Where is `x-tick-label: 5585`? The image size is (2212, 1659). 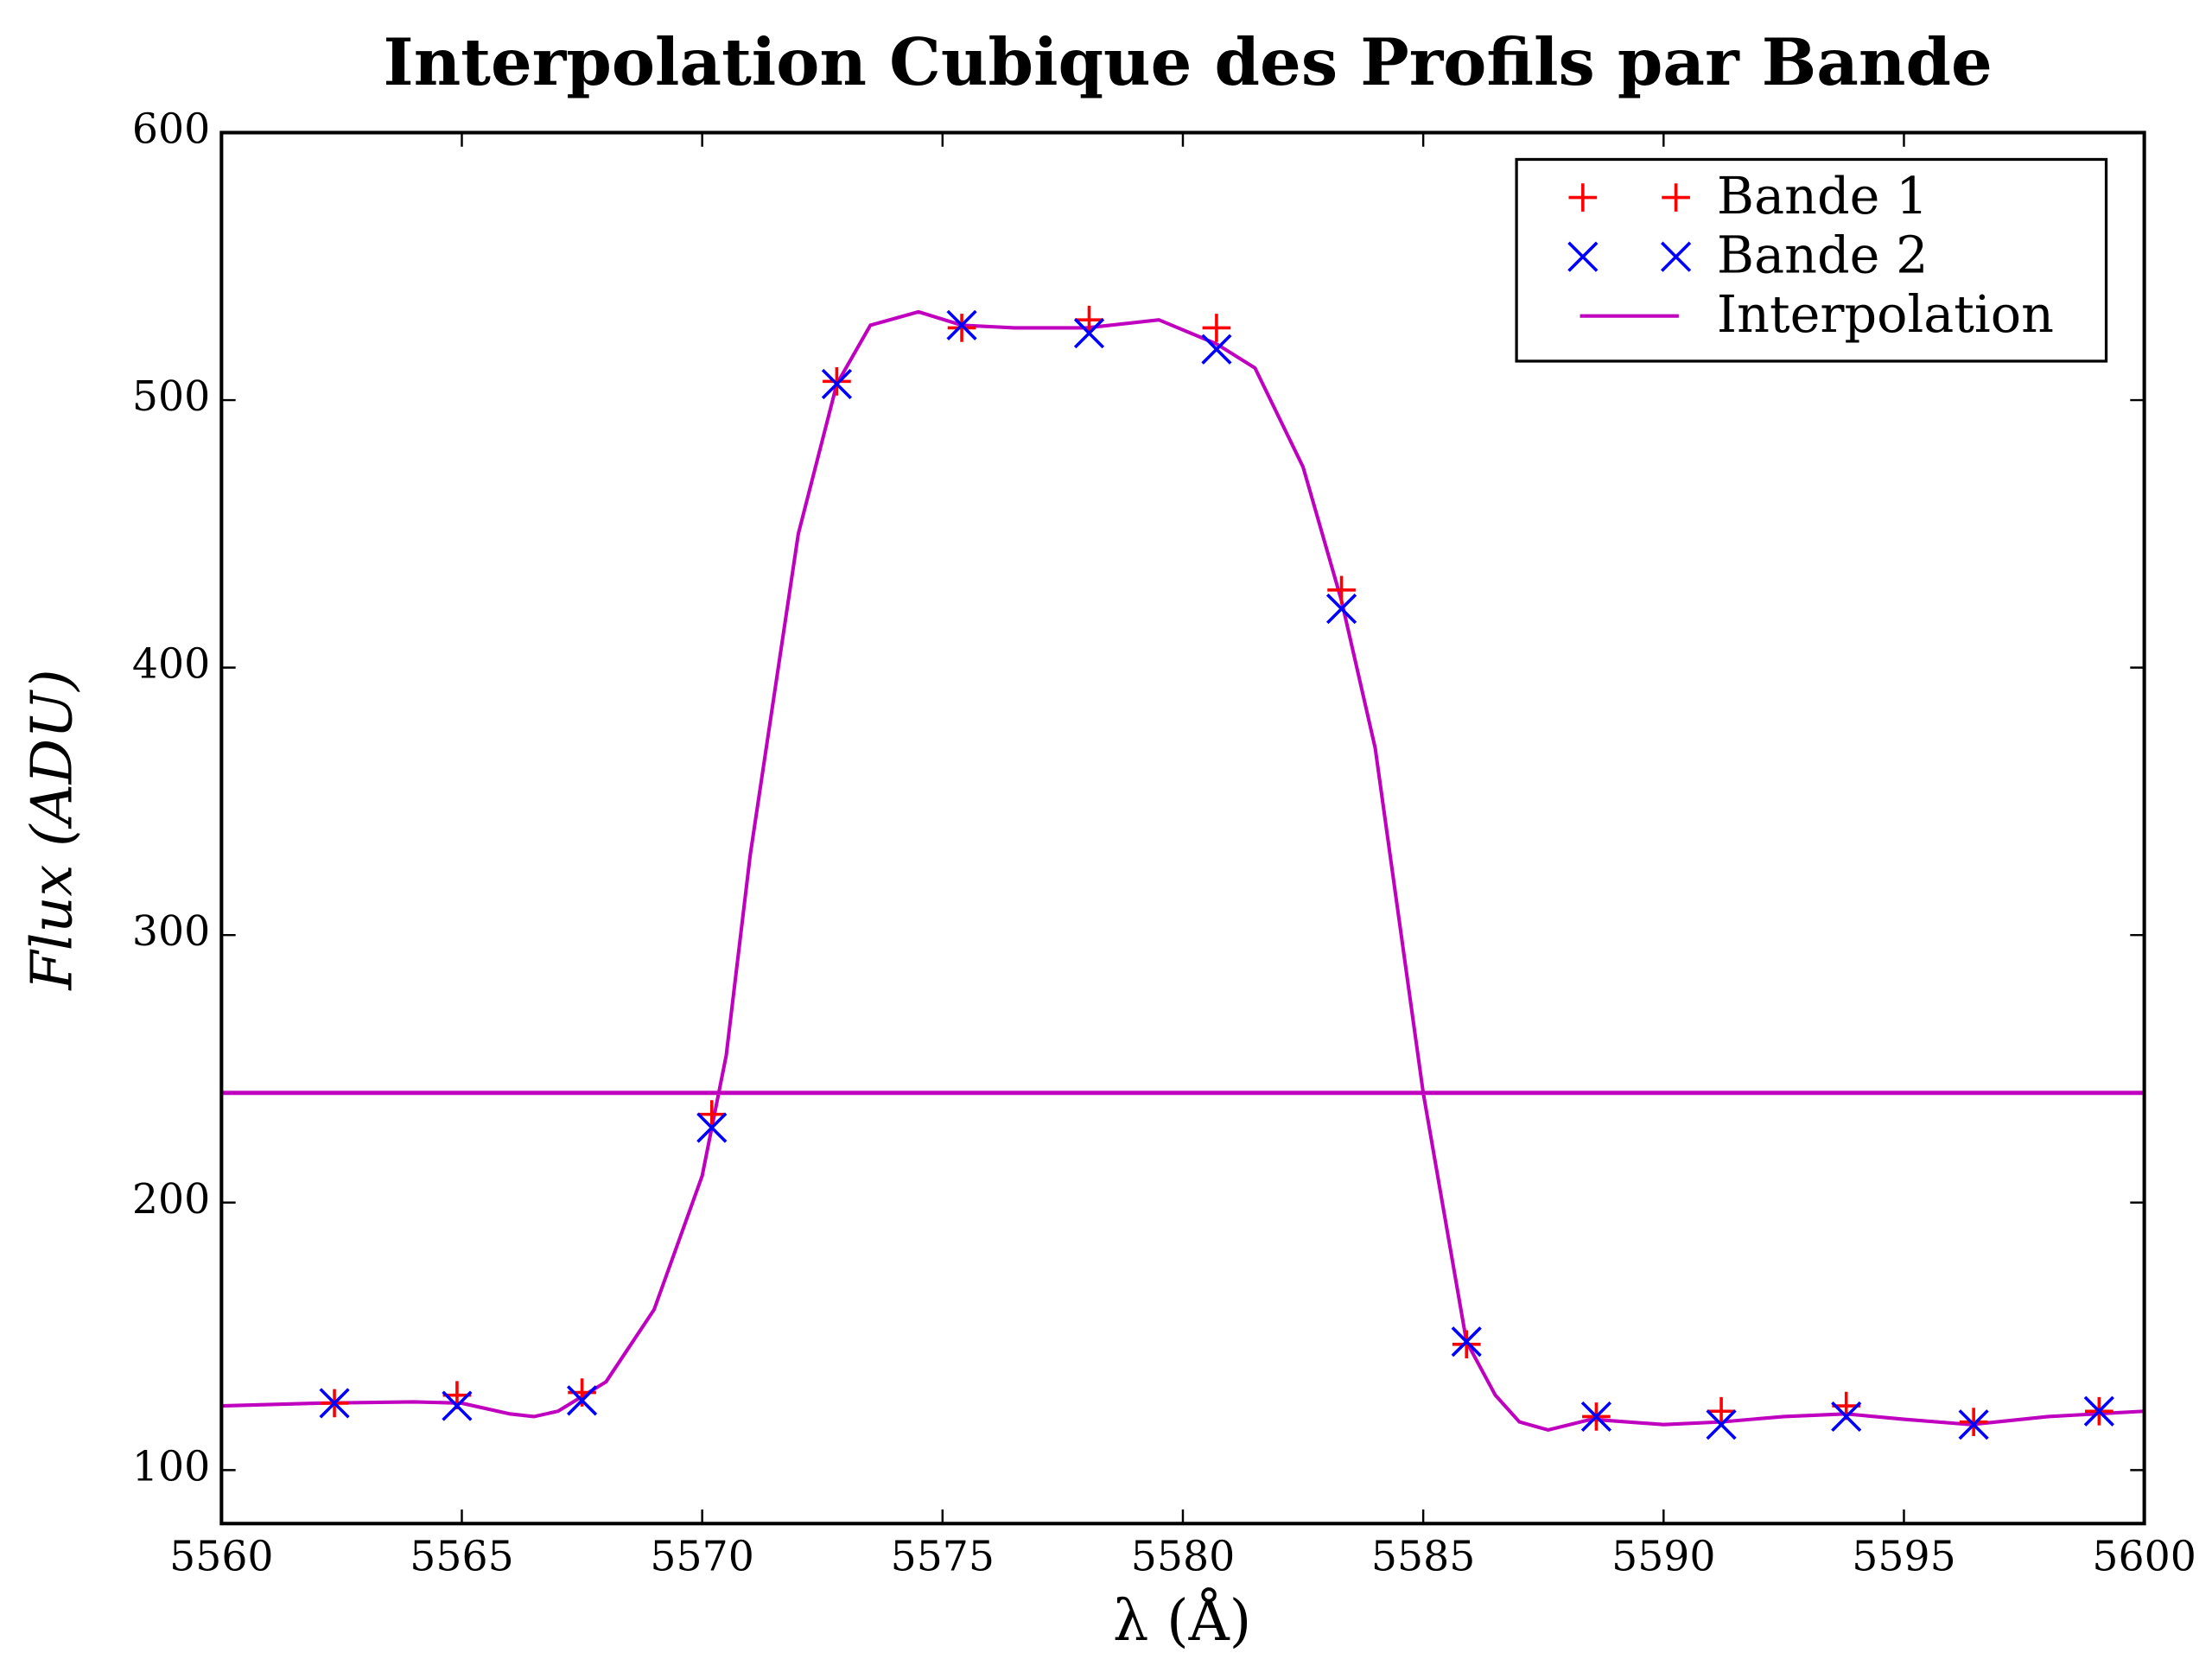 x-tick-label: 5585 is located at coordinates (1423, 1557).